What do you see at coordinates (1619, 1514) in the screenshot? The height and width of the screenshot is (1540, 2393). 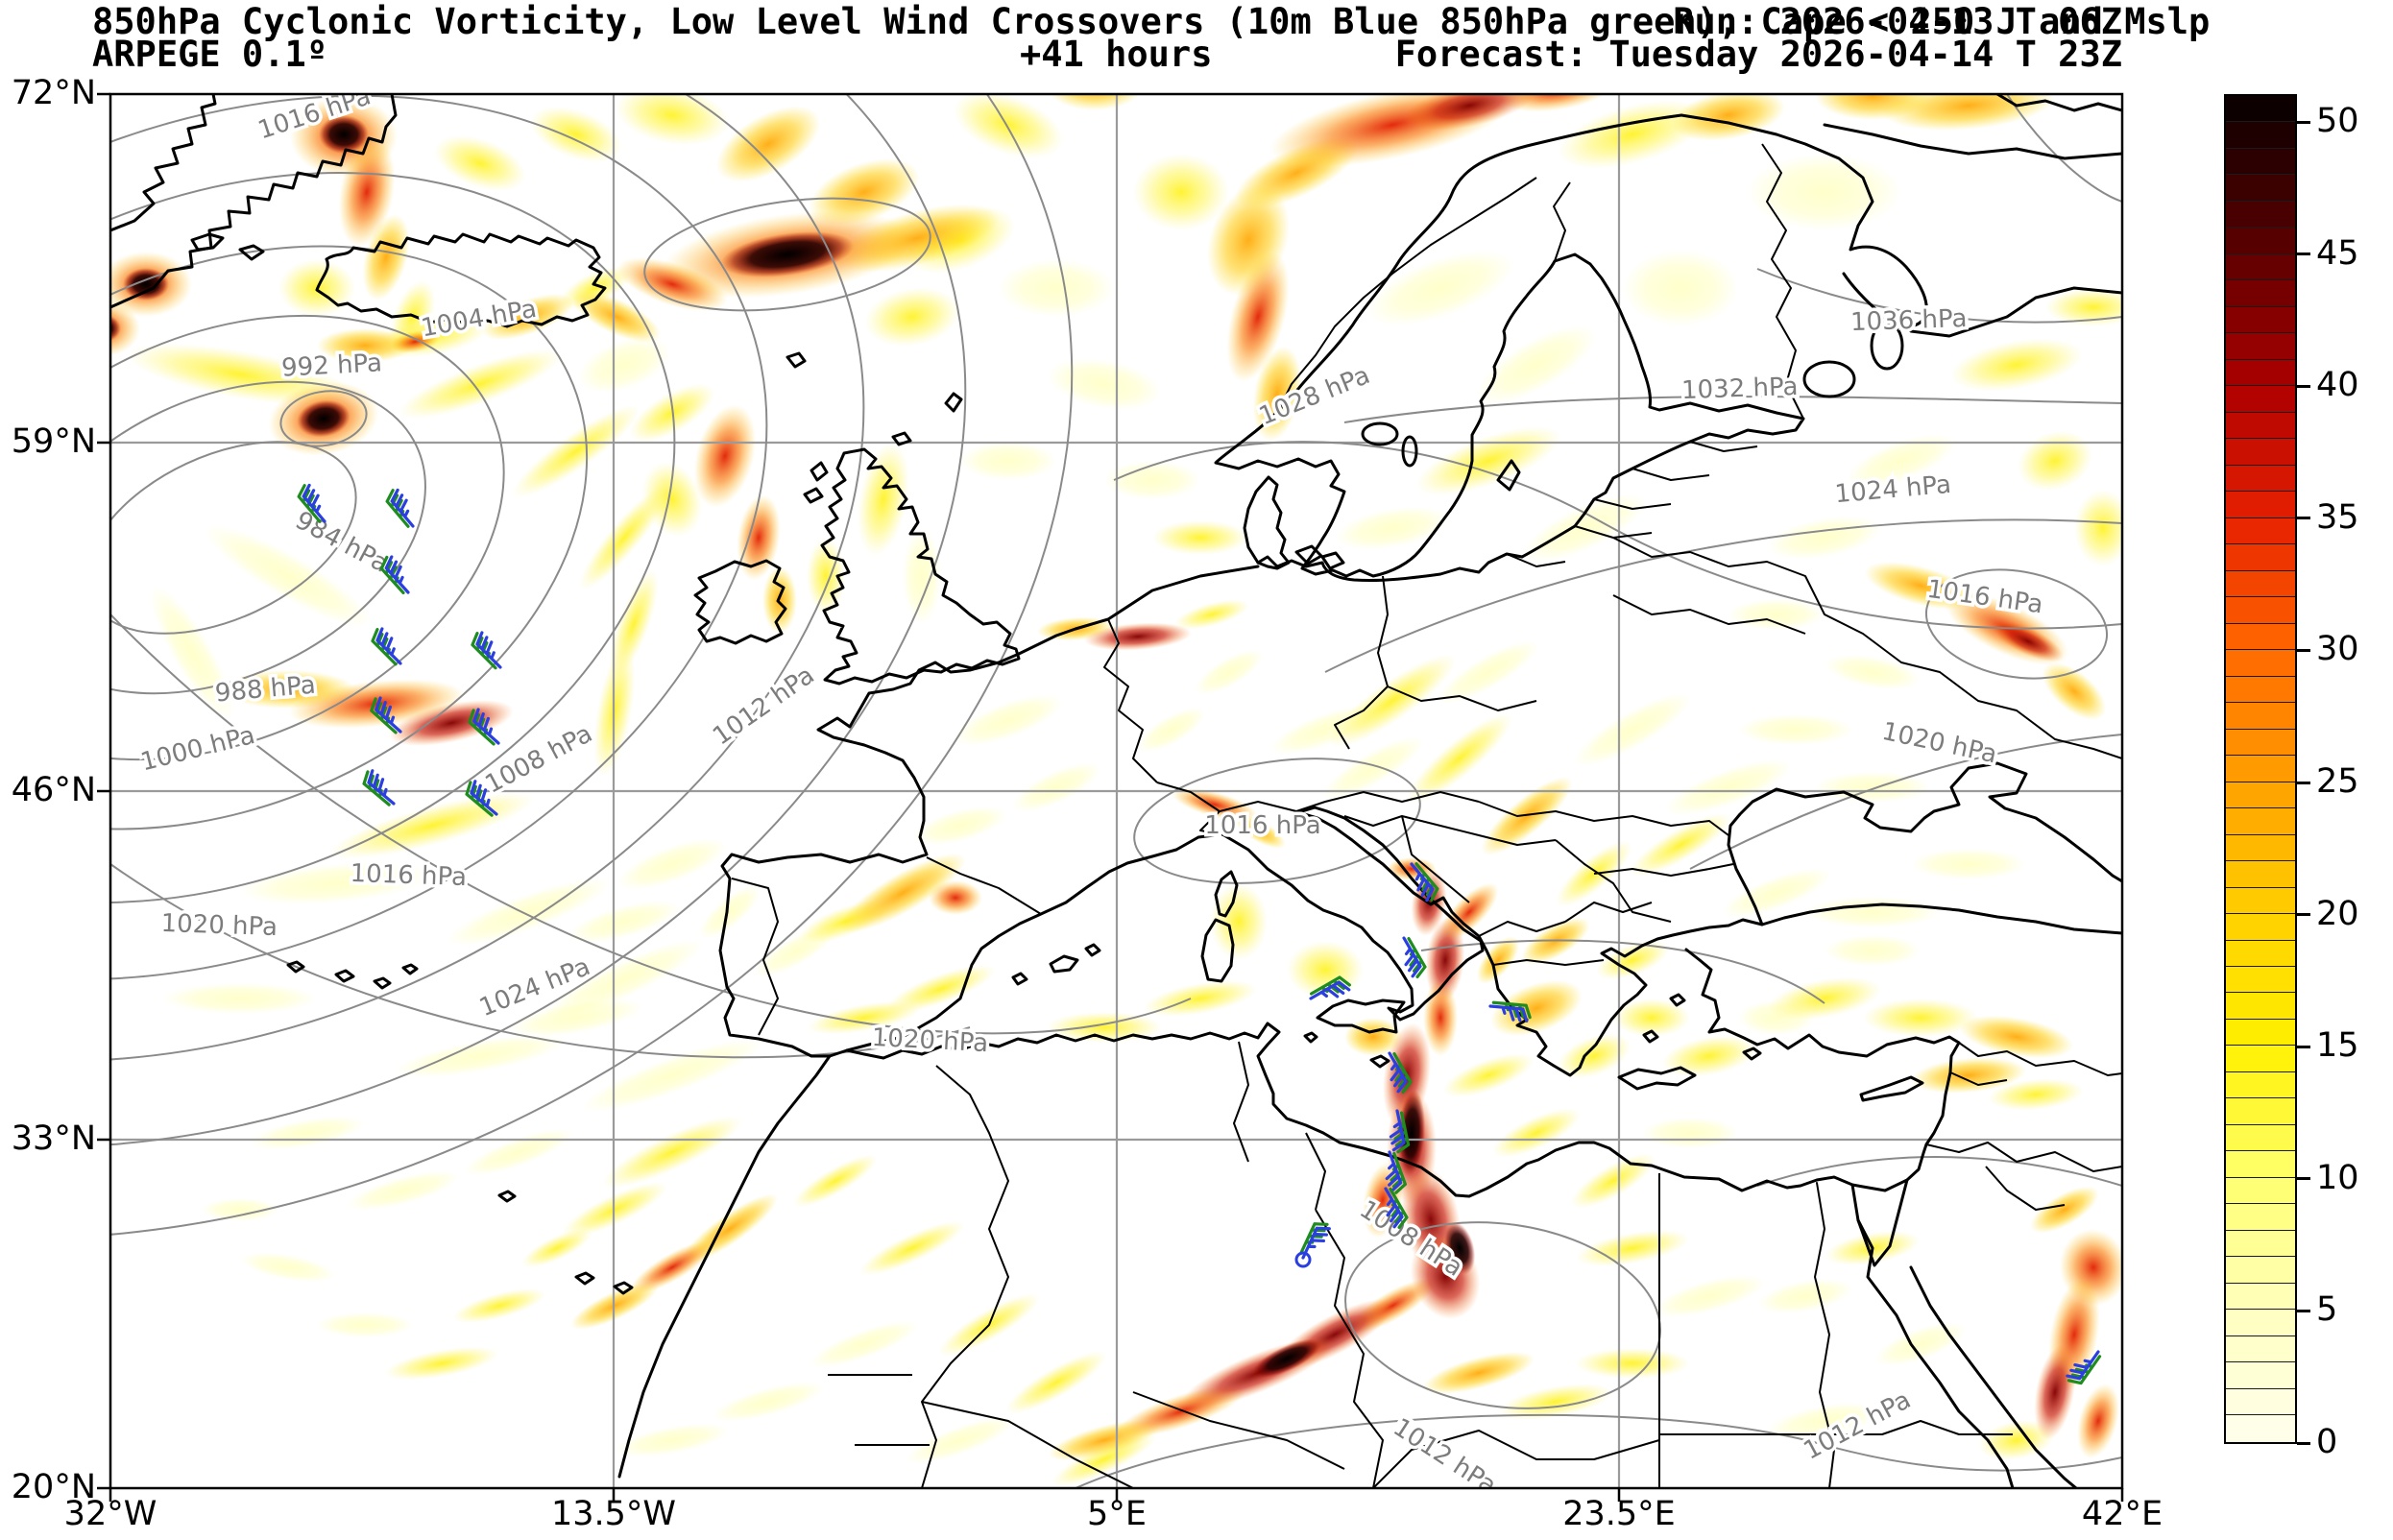 I see `lon-tick-label: 23.5°E` at bounding box center [1619, 1514].